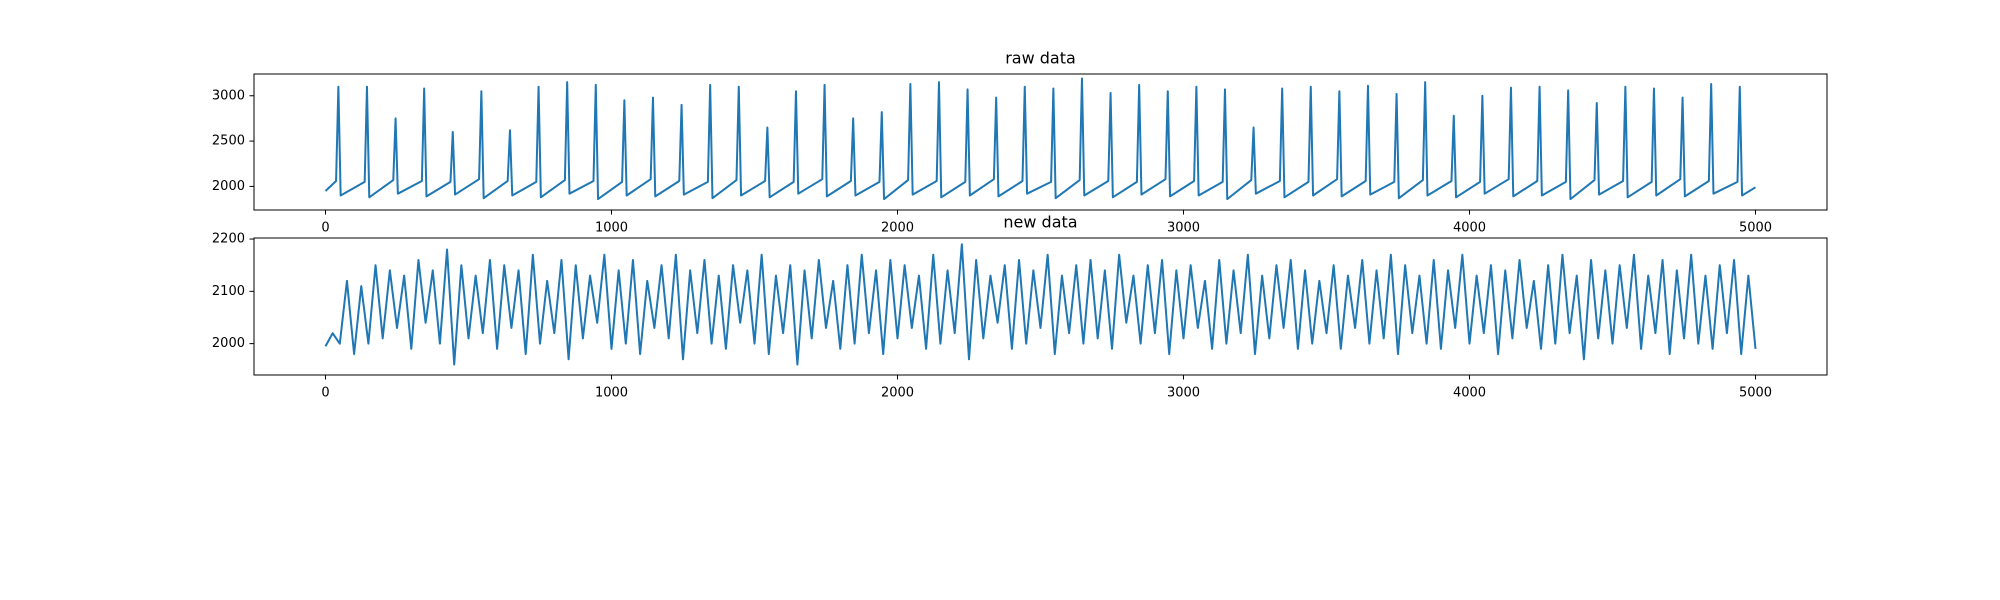  Describe the element at coordinates (228, 291) in the screenshot. I see `y-tick-label: 2100` at that location.